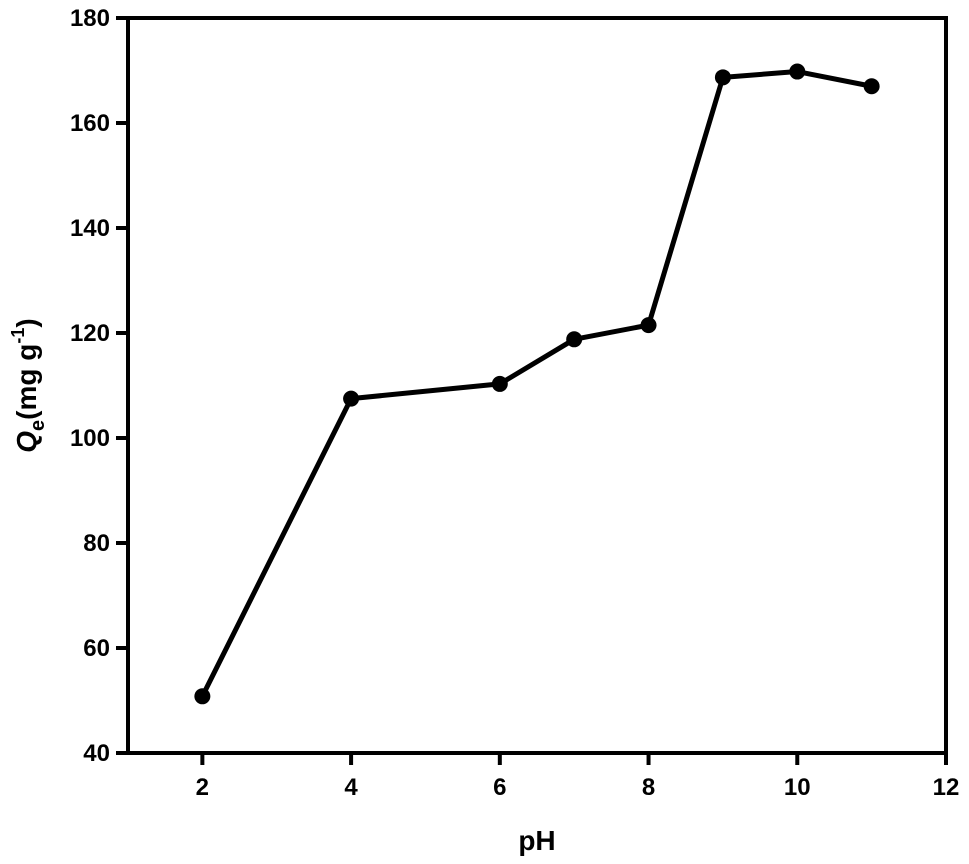  I want to click on x-tick-label: 2, so click(202, 787).